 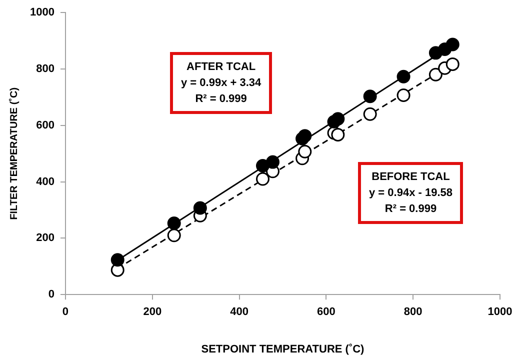 What do you see at coordinates (14, 153) in the screenshot?
I see `y-axis-title: FILTER TEMPERATURE (˚C)` at bounding box center [14, 153].